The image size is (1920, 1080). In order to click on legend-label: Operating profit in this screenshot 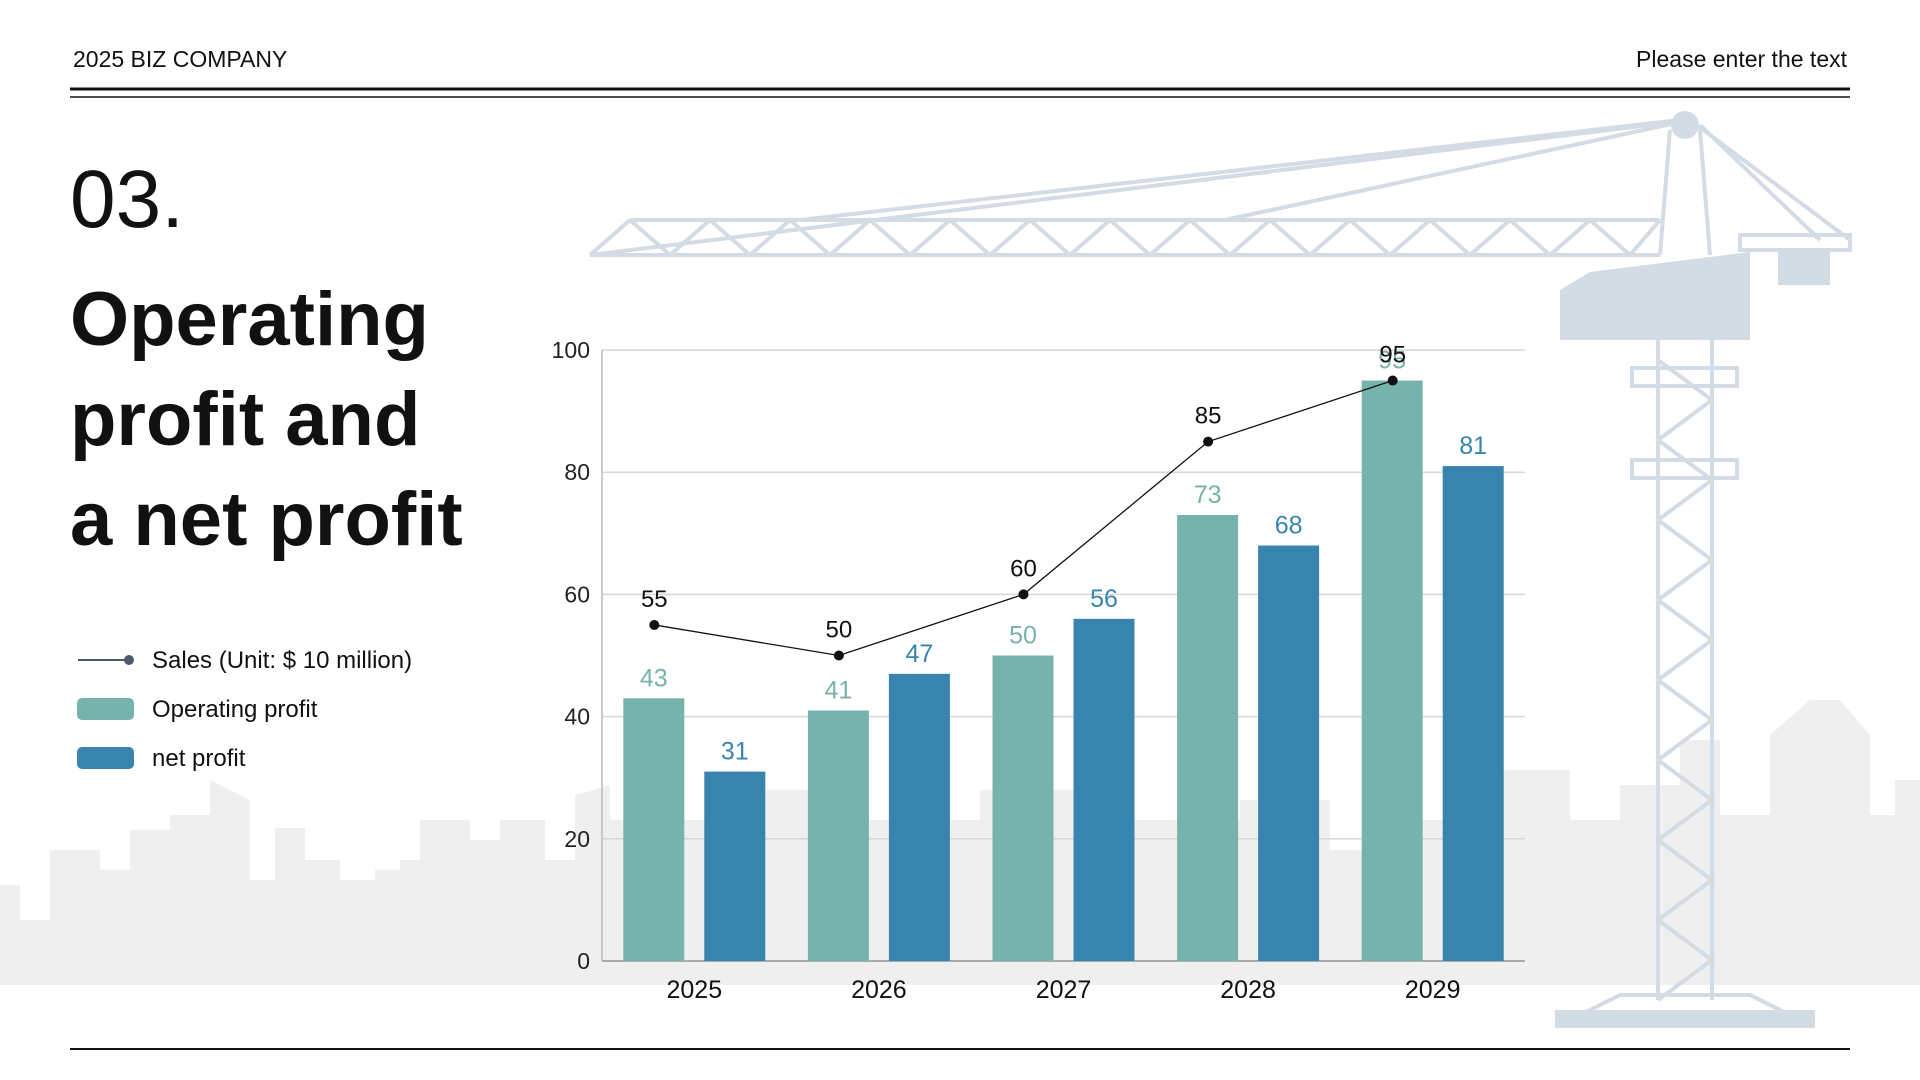, I will do `click(235, 709)`.